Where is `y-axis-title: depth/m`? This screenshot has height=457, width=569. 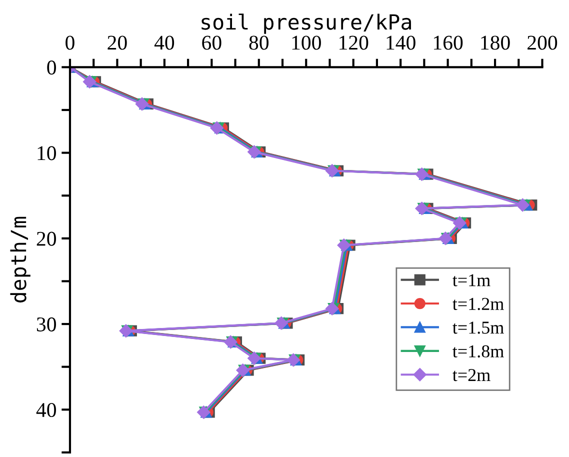 y-axis-title: depth/m is located at coordinates (20, 259).